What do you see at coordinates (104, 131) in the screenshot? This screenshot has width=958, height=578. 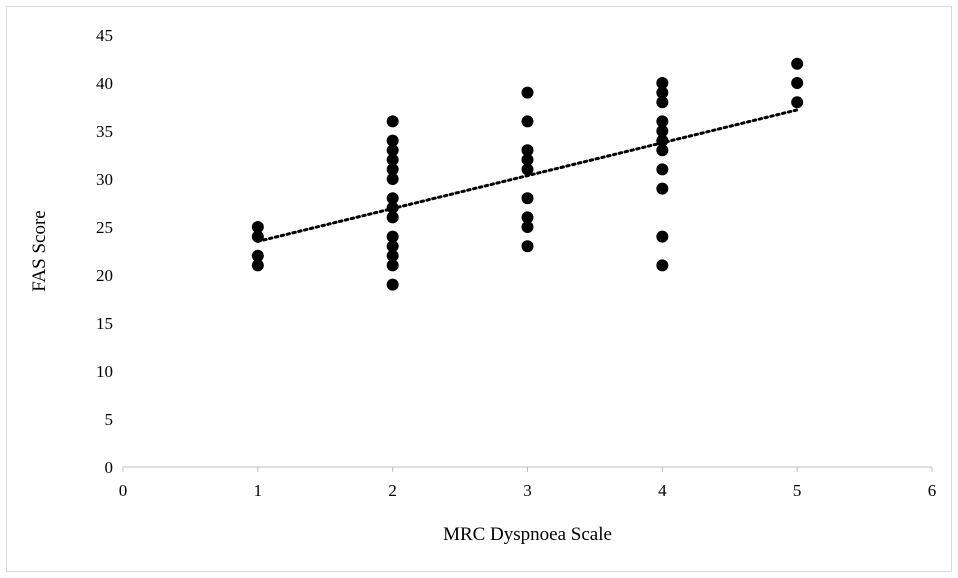 I see `y-tick-label: 35` at bounding box center [104, 131].